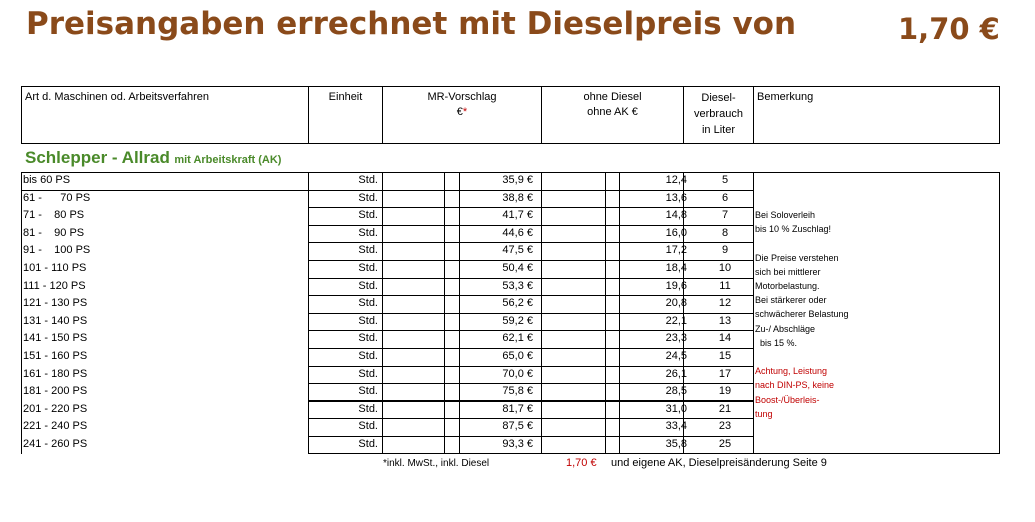 This screenshot has height=522, width=1035. Describe the element at coordinates (676, 268) in the screenshot. I see `row-ohne-diesel: 18,4` at that location.